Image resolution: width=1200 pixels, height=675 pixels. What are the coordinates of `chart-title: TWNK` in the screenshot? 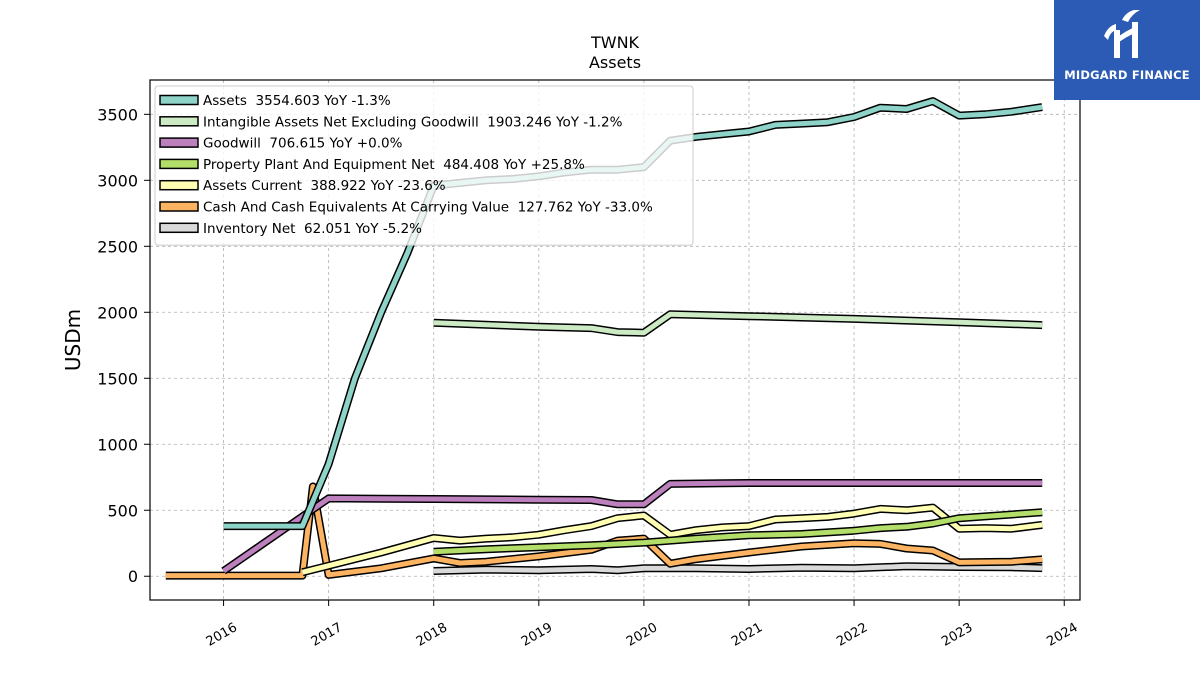 It's located at (615, 42).